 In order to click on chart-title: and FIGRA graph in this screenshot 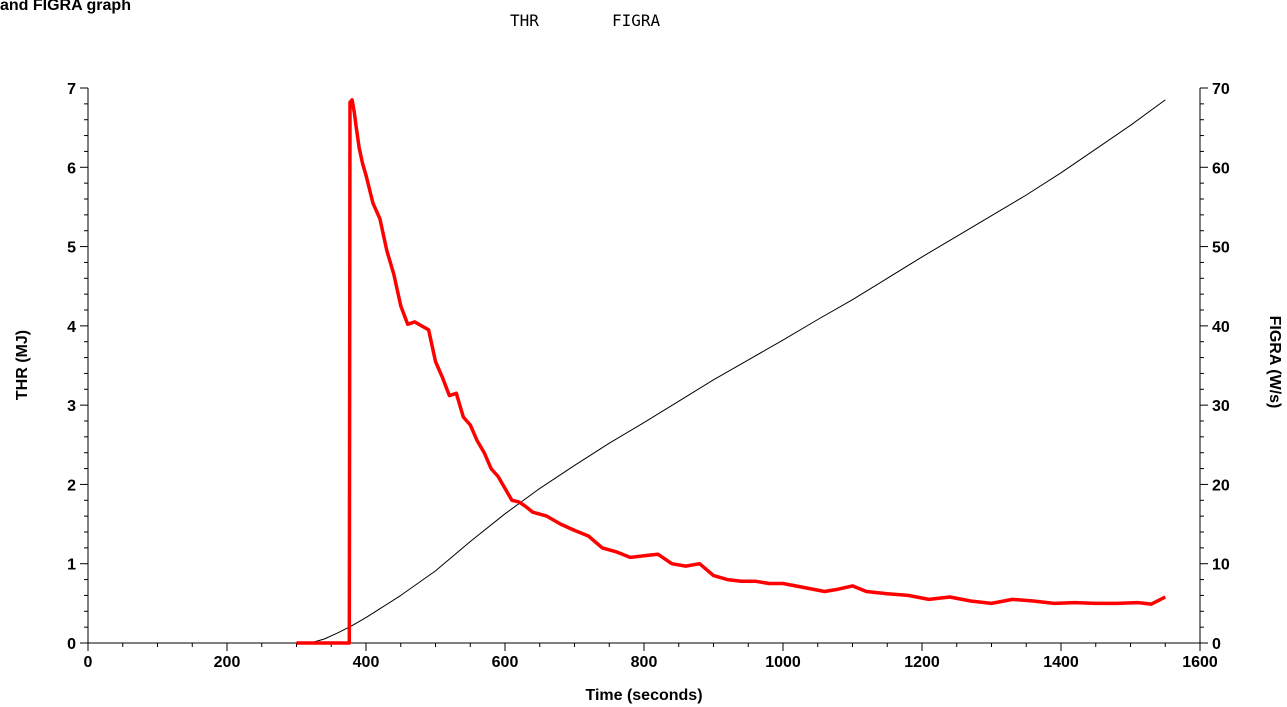, I will do `click(65, 7)`.